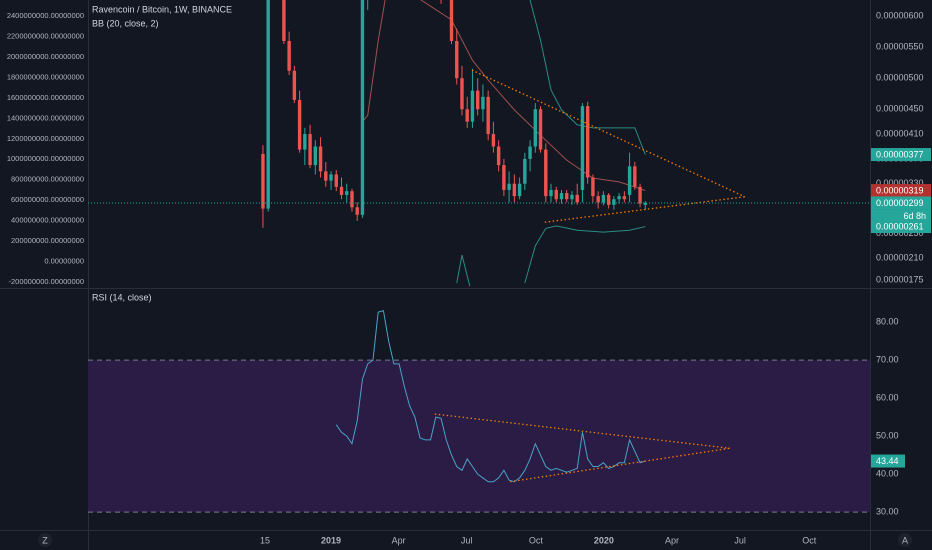 The image size is (932, 550). I want to click on auto-button: A, so click(905, 540).